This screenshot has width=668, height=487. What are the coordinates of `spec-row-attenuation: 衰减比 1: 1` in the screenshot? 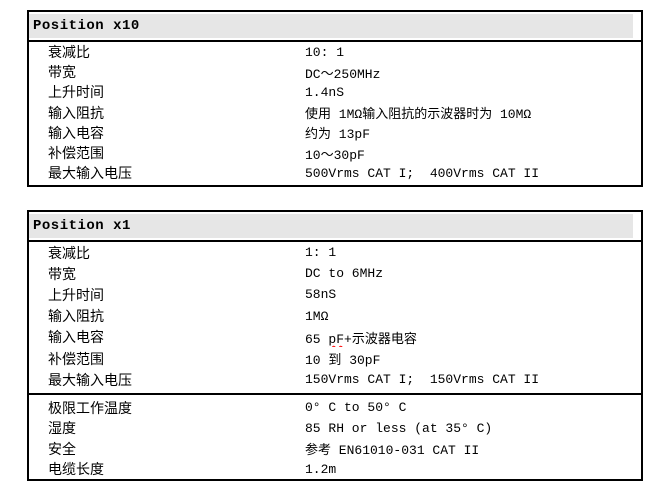 It's located at (335, 252).